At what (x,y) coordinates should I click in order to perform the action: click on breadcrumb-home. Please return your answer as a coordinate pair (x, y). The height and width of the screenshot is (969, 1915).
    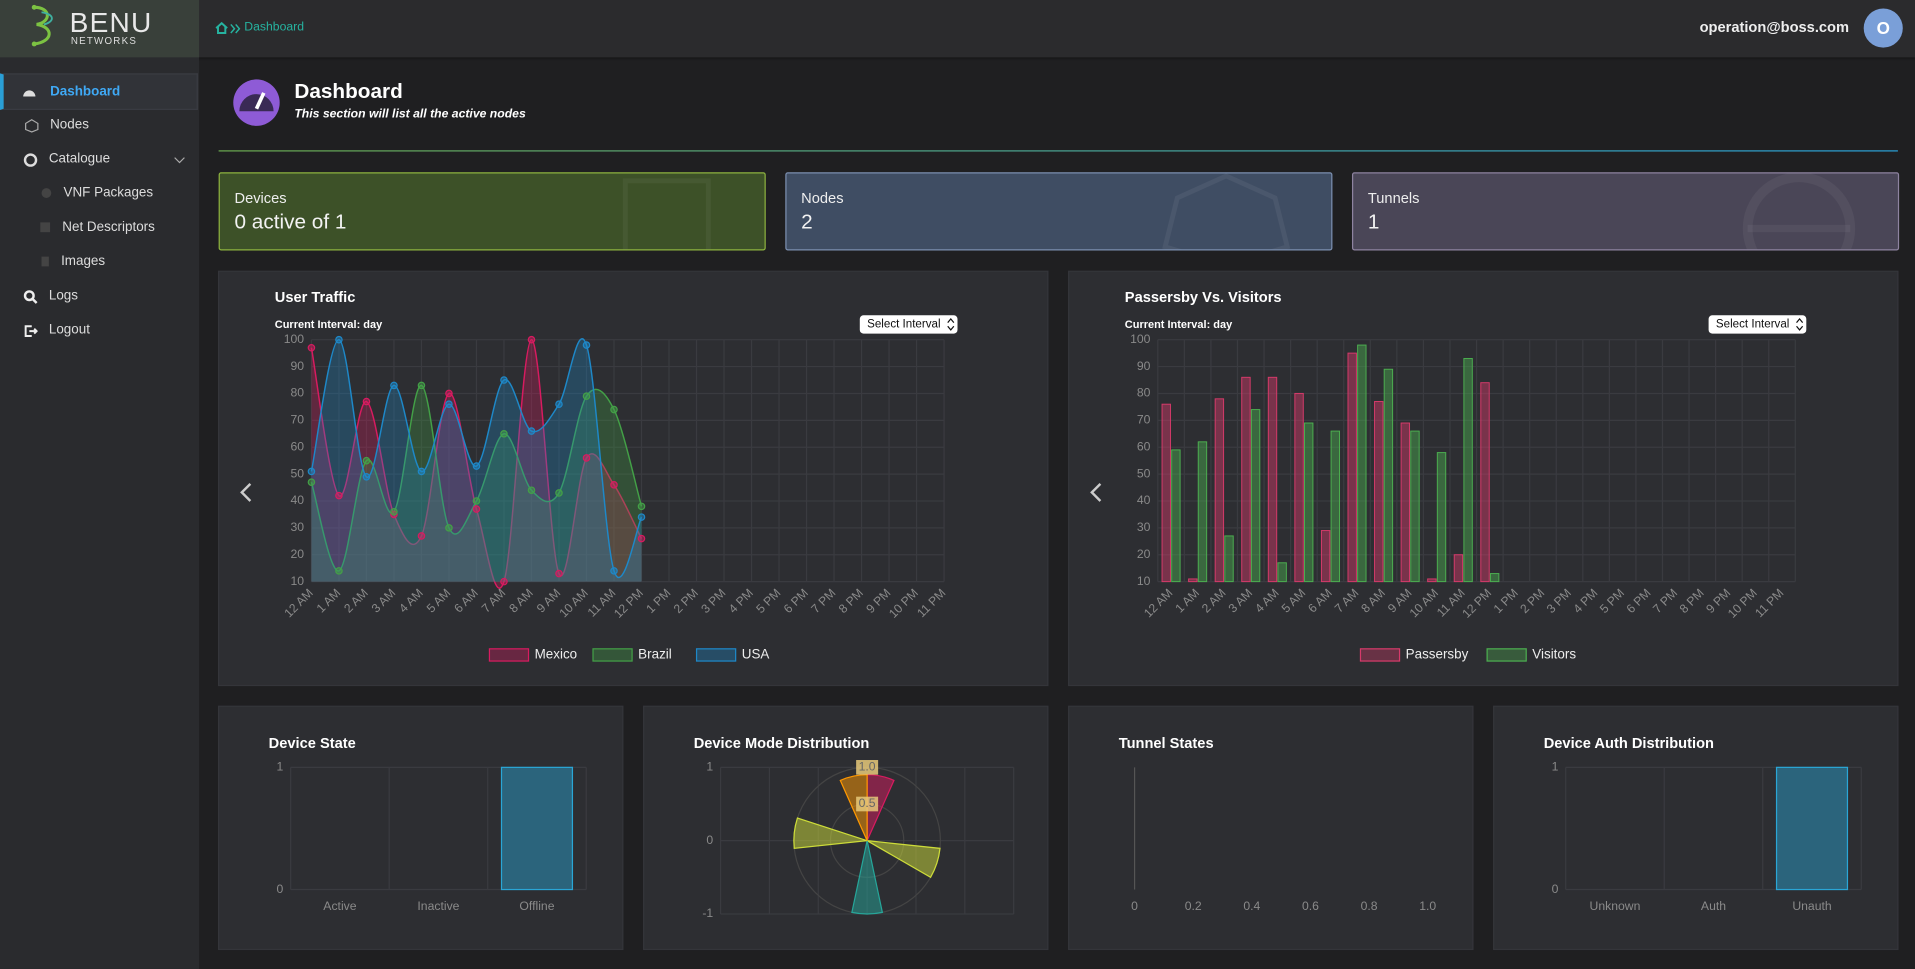
    Looking at the image, I should click on (229, 29).